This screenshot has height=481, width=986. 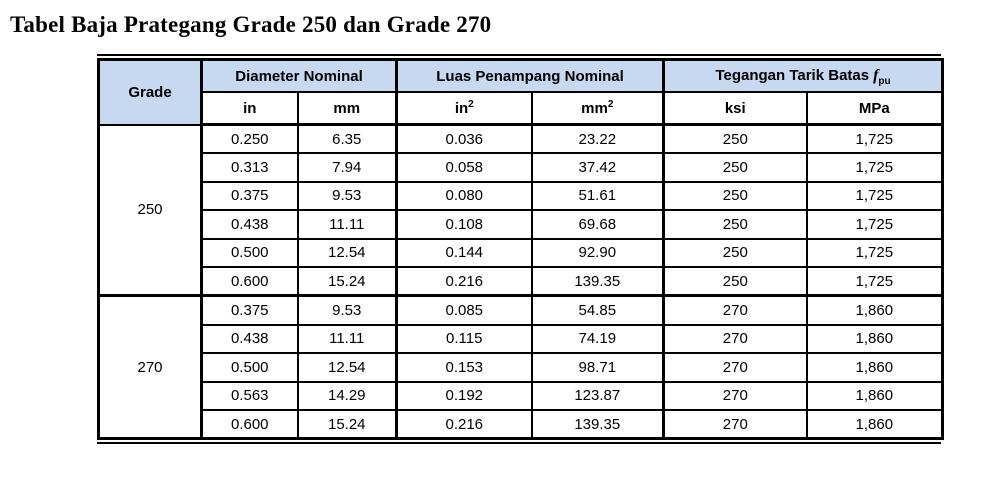 I want to click on table-row: 0.600 15.24 0.216 139.35 250 1,725, so click(x=521, y=281).